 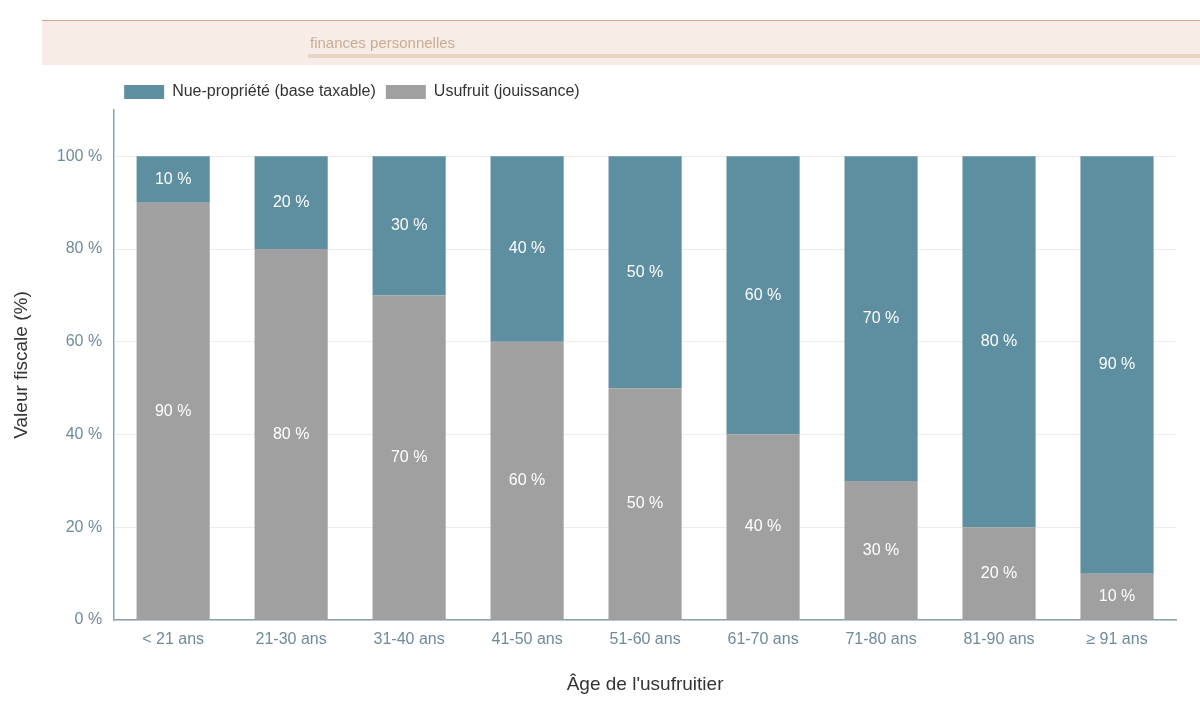 What do you see at coordinates (84, 341) in the screenshot?
I see `y-tick-label: 60 %` at bounding box center [84, 341].